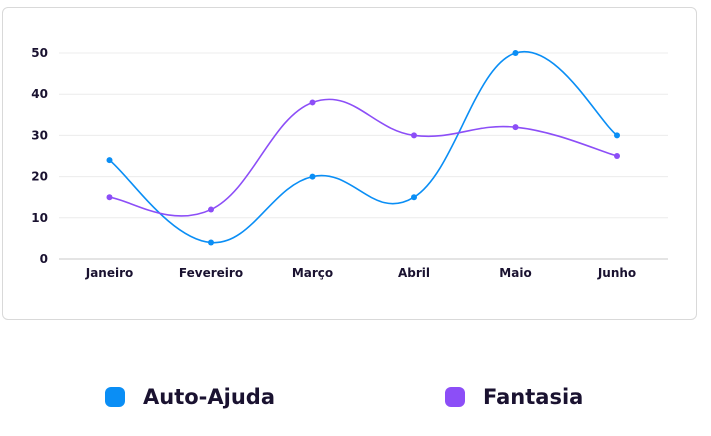 This screenshot has height=436, width=711. I want to click on legend-label: Fantasia, so click(533, 397).